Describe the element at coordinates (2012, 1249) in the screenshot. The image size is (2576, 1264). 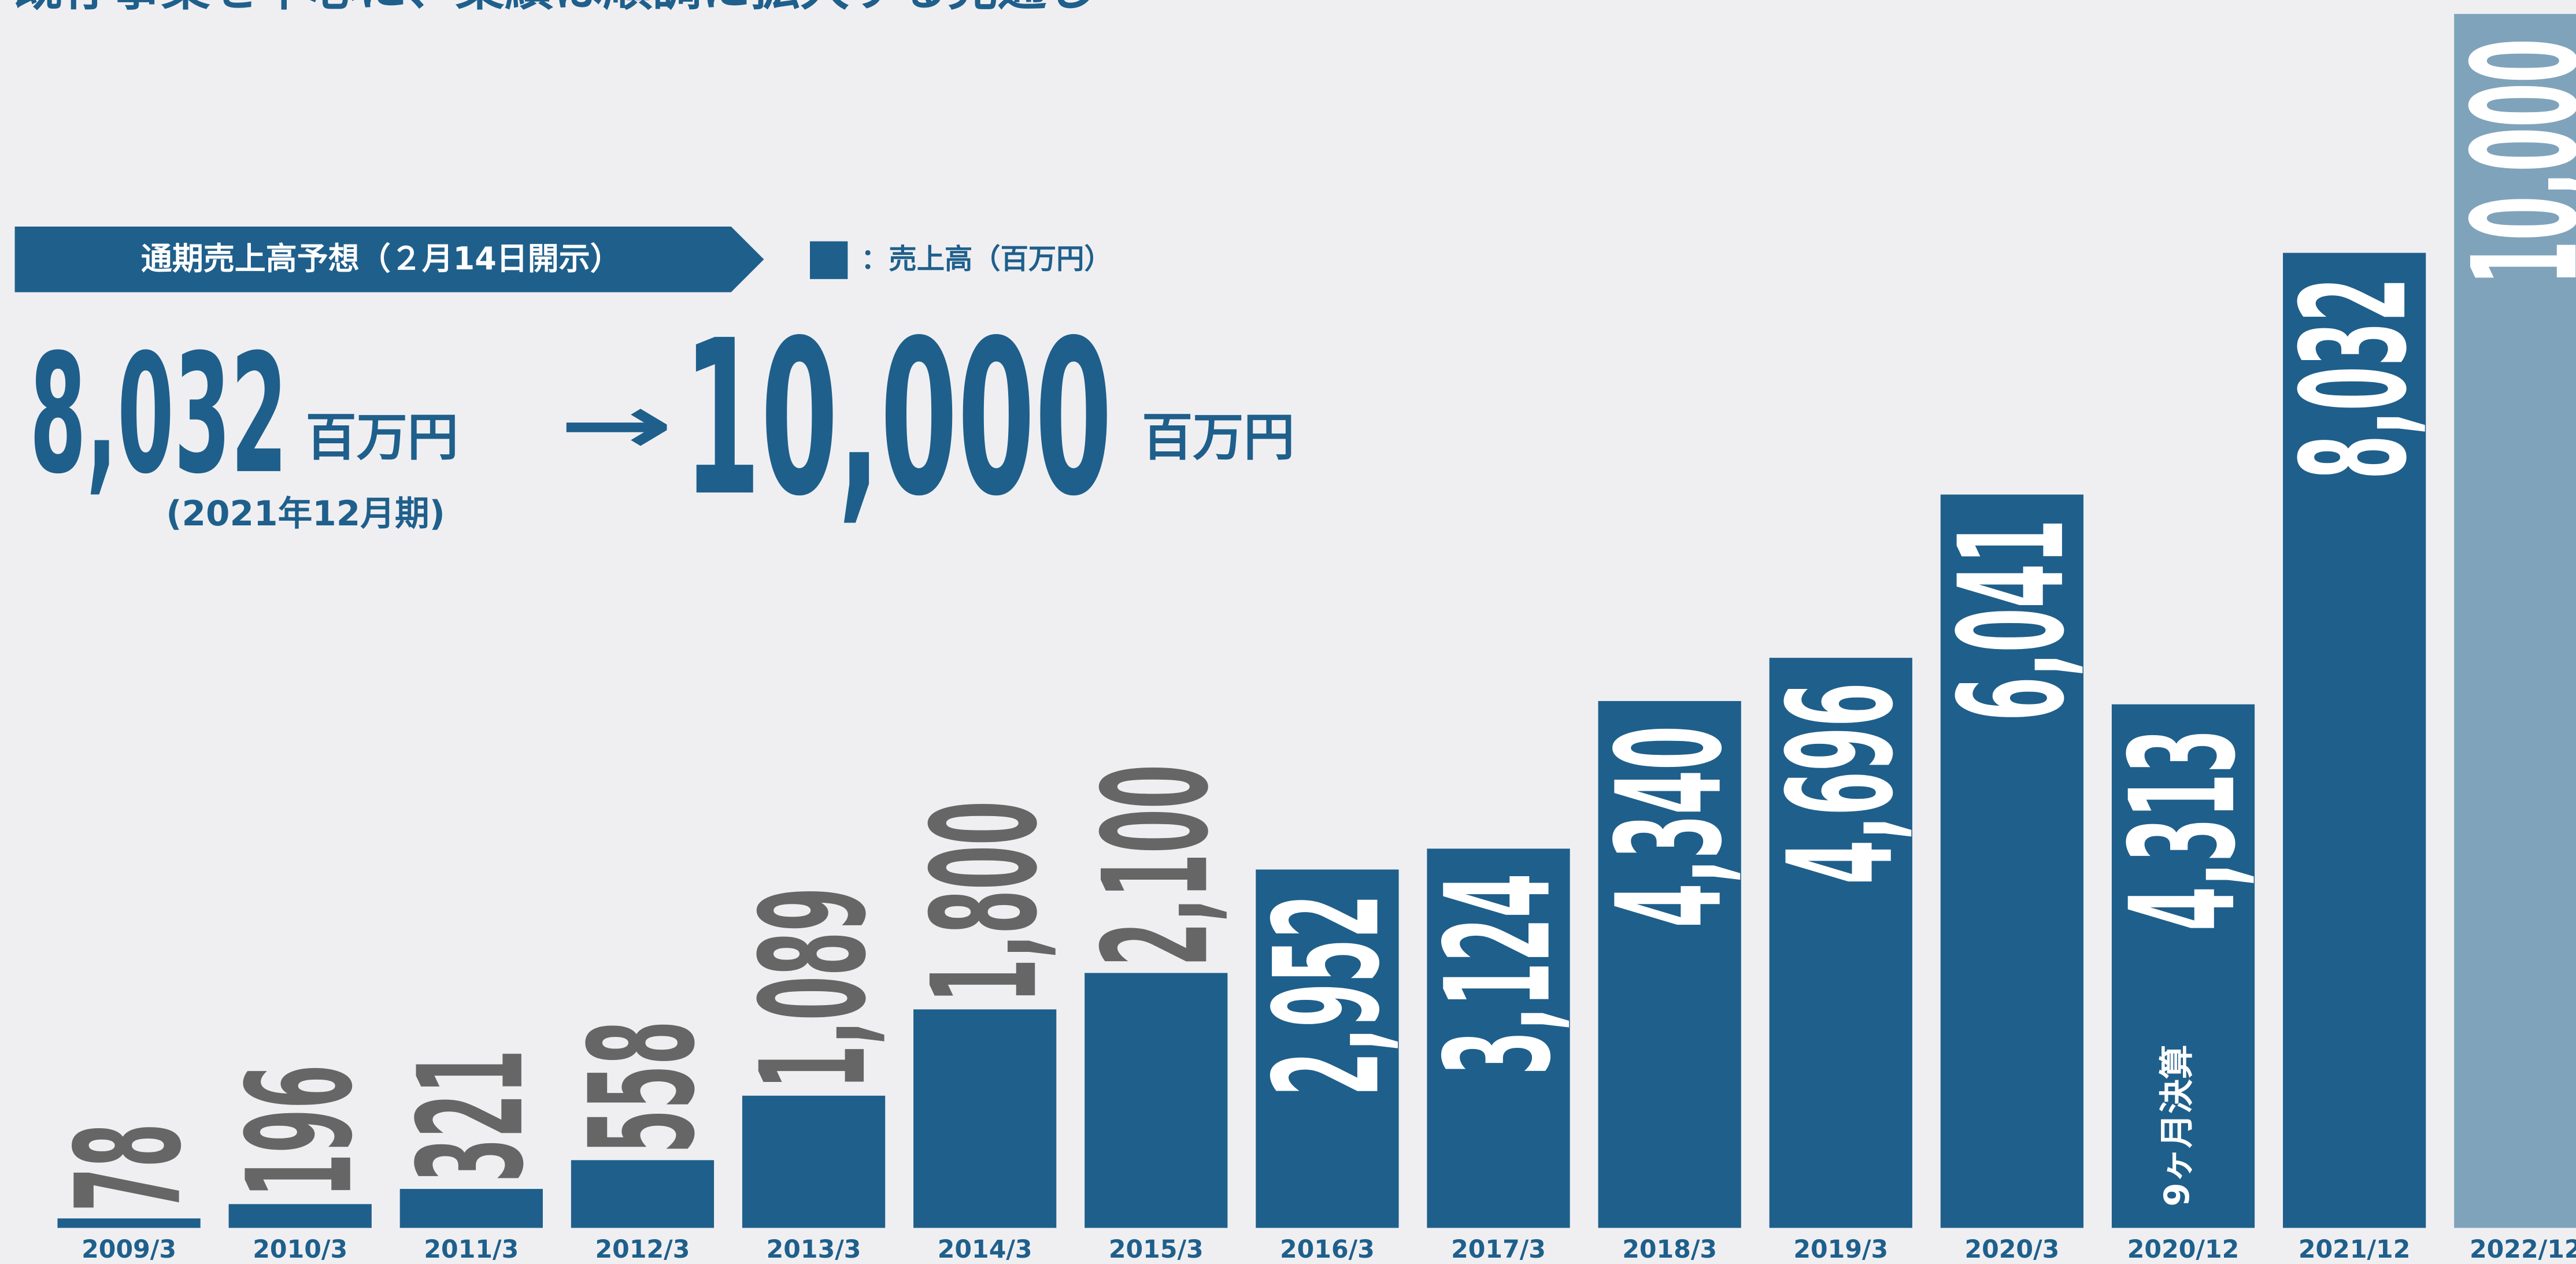
I see `x-tick-label: 2020/3` at that location.